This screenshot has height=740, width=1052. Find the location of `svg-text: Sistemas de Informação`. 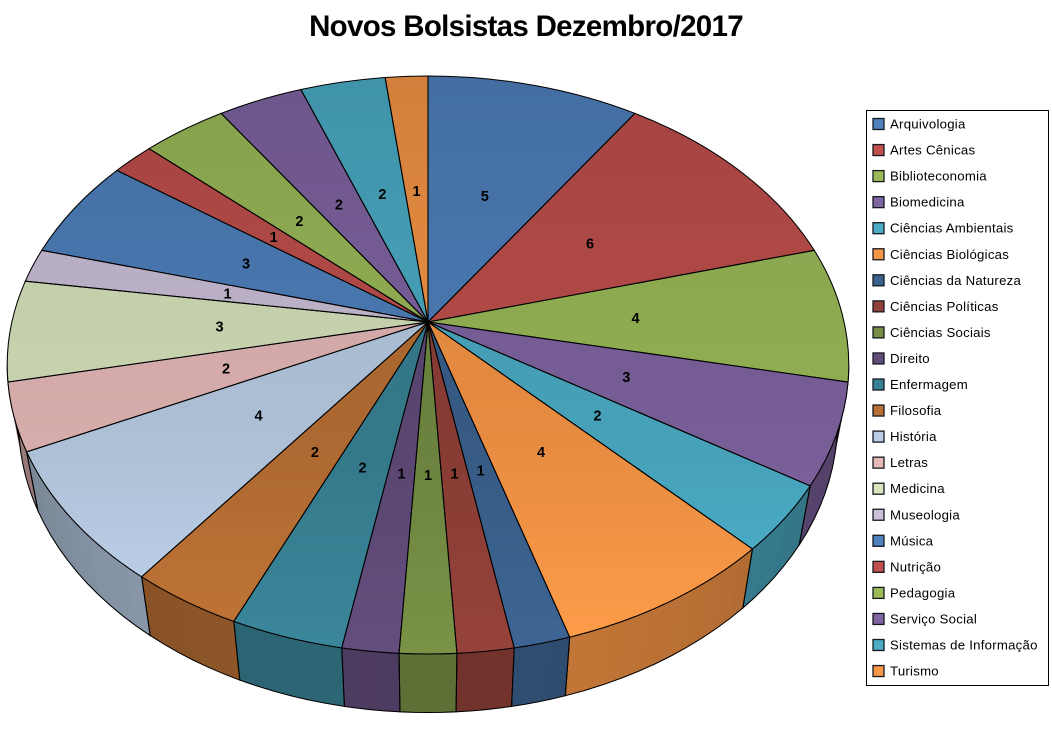

svg-text: Sistemas de Informação is located at coordinates (964, 645).